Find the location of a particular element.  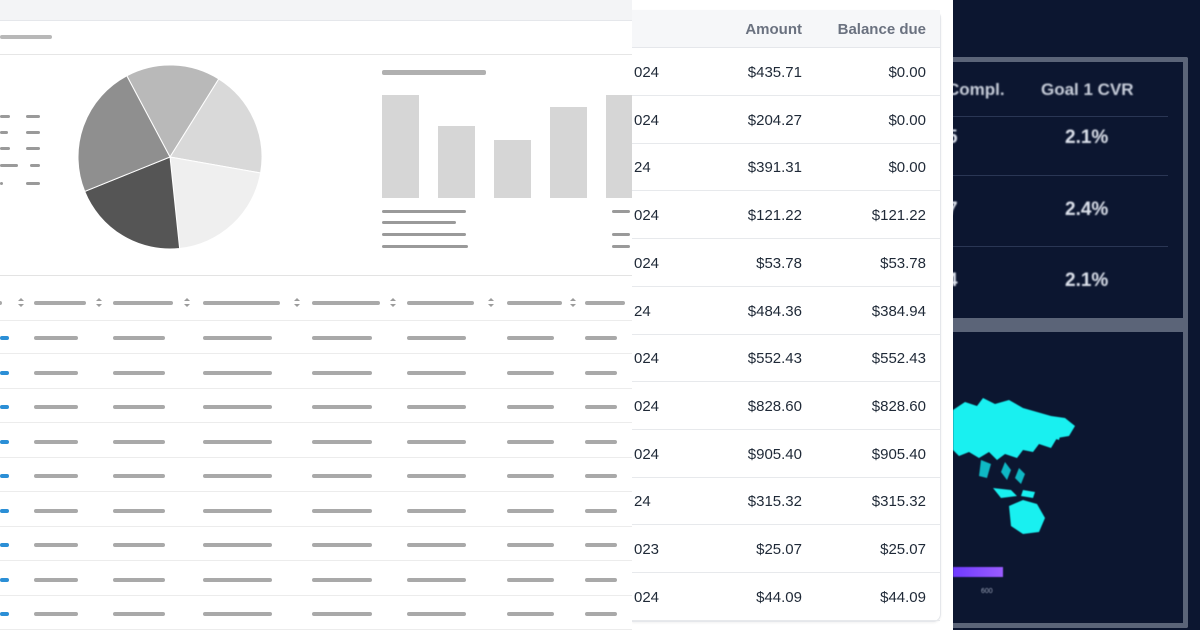

table-row: 024 $53.78 $53.78 is located at coordinates (786, 263).